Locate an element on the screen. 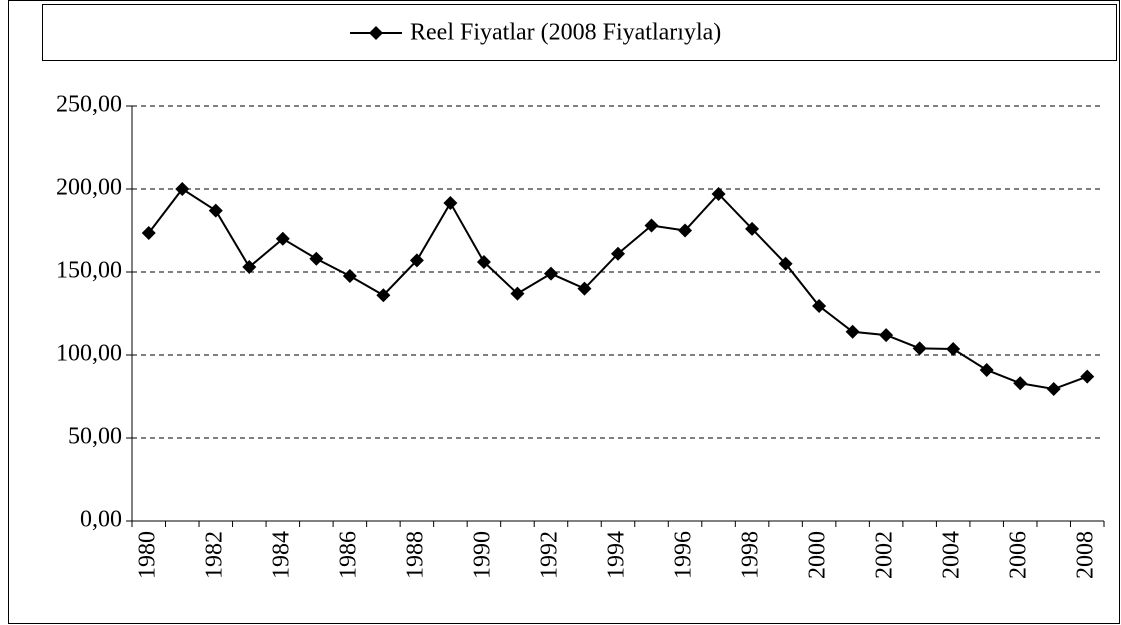 The image size is (1121, 625). x-tick-label: 1980 is located at coordinates (147, 555).